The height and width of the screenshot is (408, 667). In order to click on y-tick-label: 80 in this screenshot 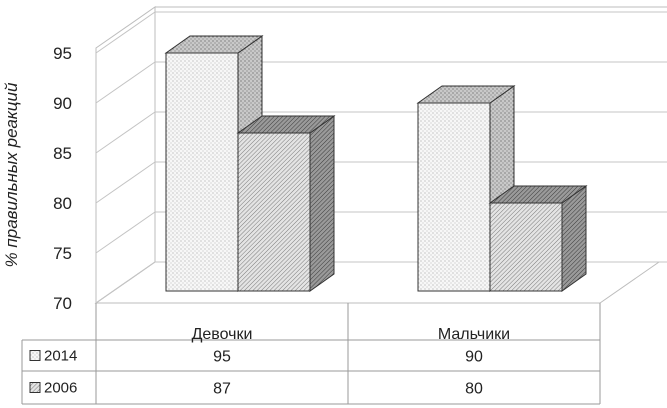, I will do `click(62, 203)`.